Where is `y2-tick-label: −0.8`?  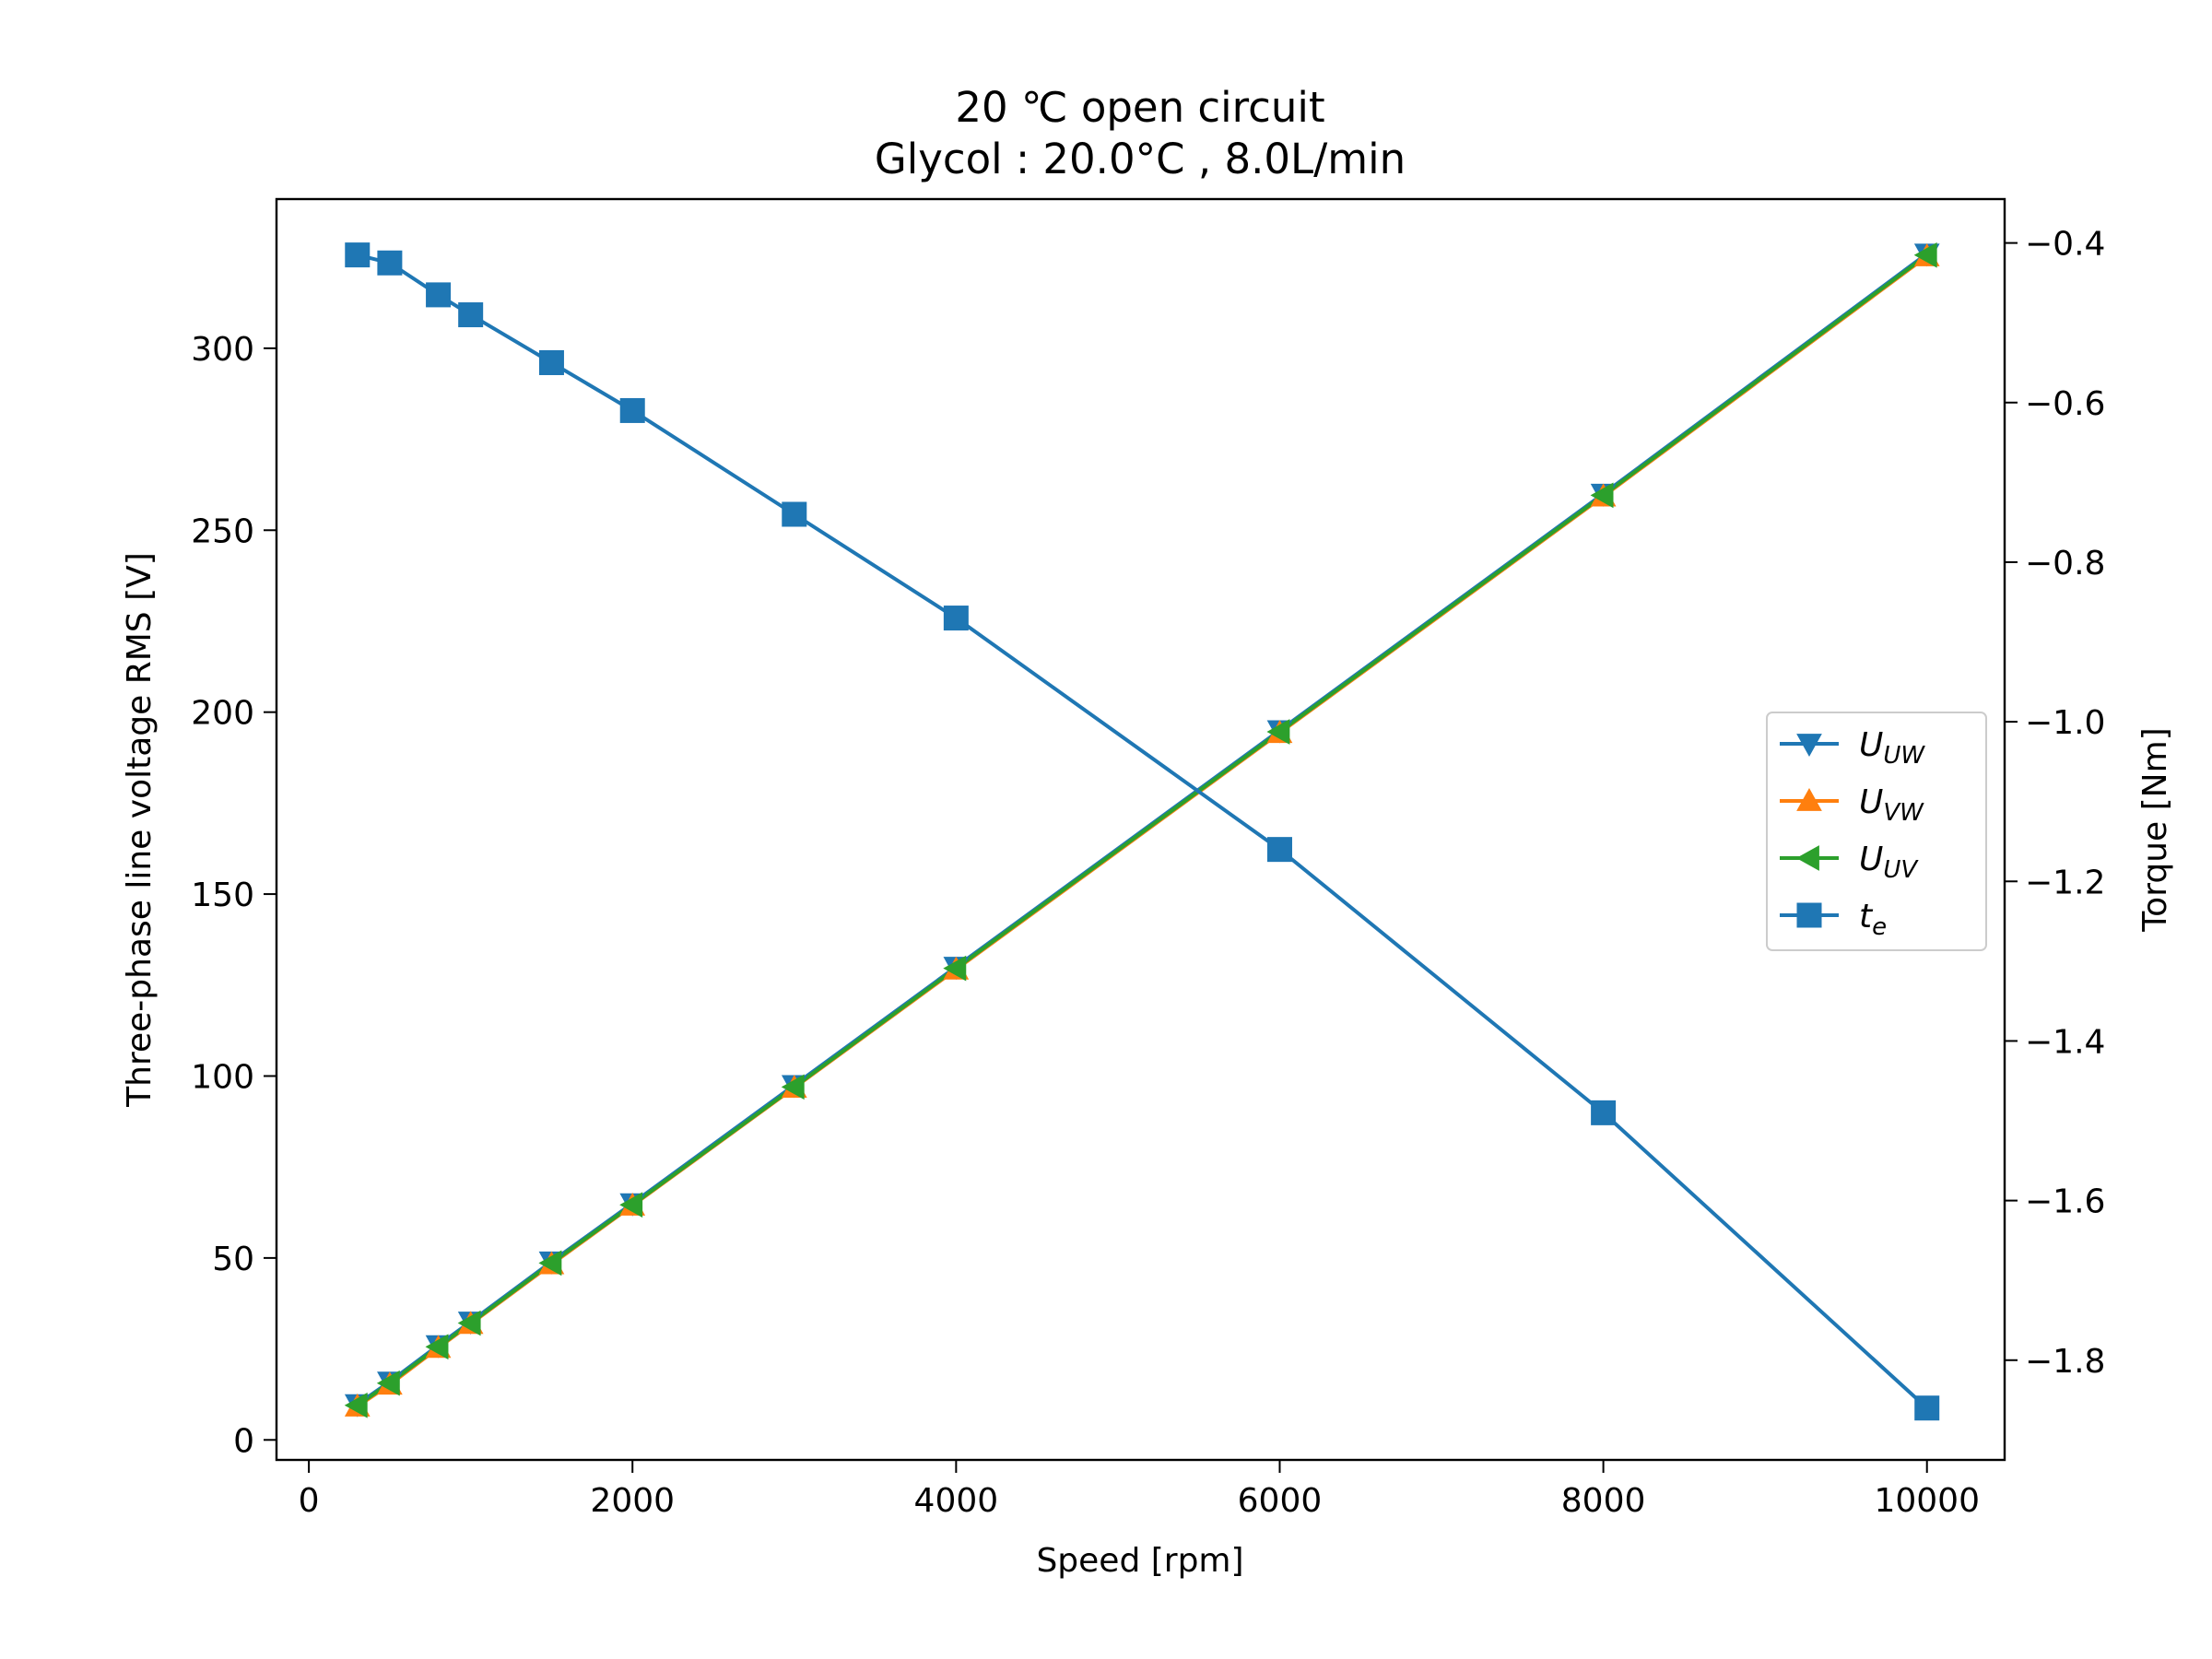 y2-tick-label: −0.8 is located at coordinates (2065, 563).